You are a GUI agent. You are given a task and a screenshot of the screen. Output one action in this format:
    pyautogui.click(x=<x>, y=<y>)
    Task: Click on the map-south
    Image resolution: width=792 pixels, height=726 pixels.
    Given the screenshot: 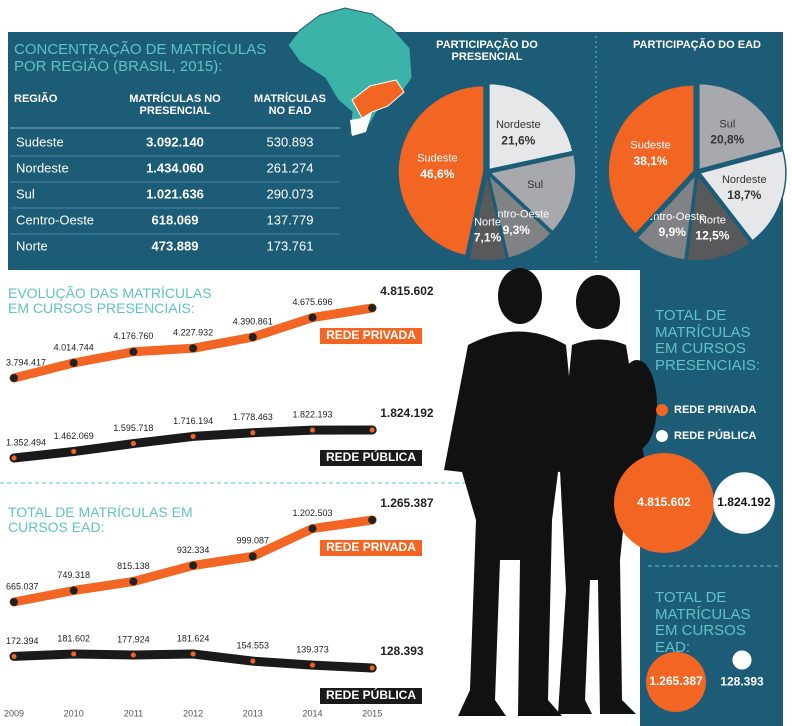 What is the action you would take?
    pyautogui.click(x=361, y=124)
    